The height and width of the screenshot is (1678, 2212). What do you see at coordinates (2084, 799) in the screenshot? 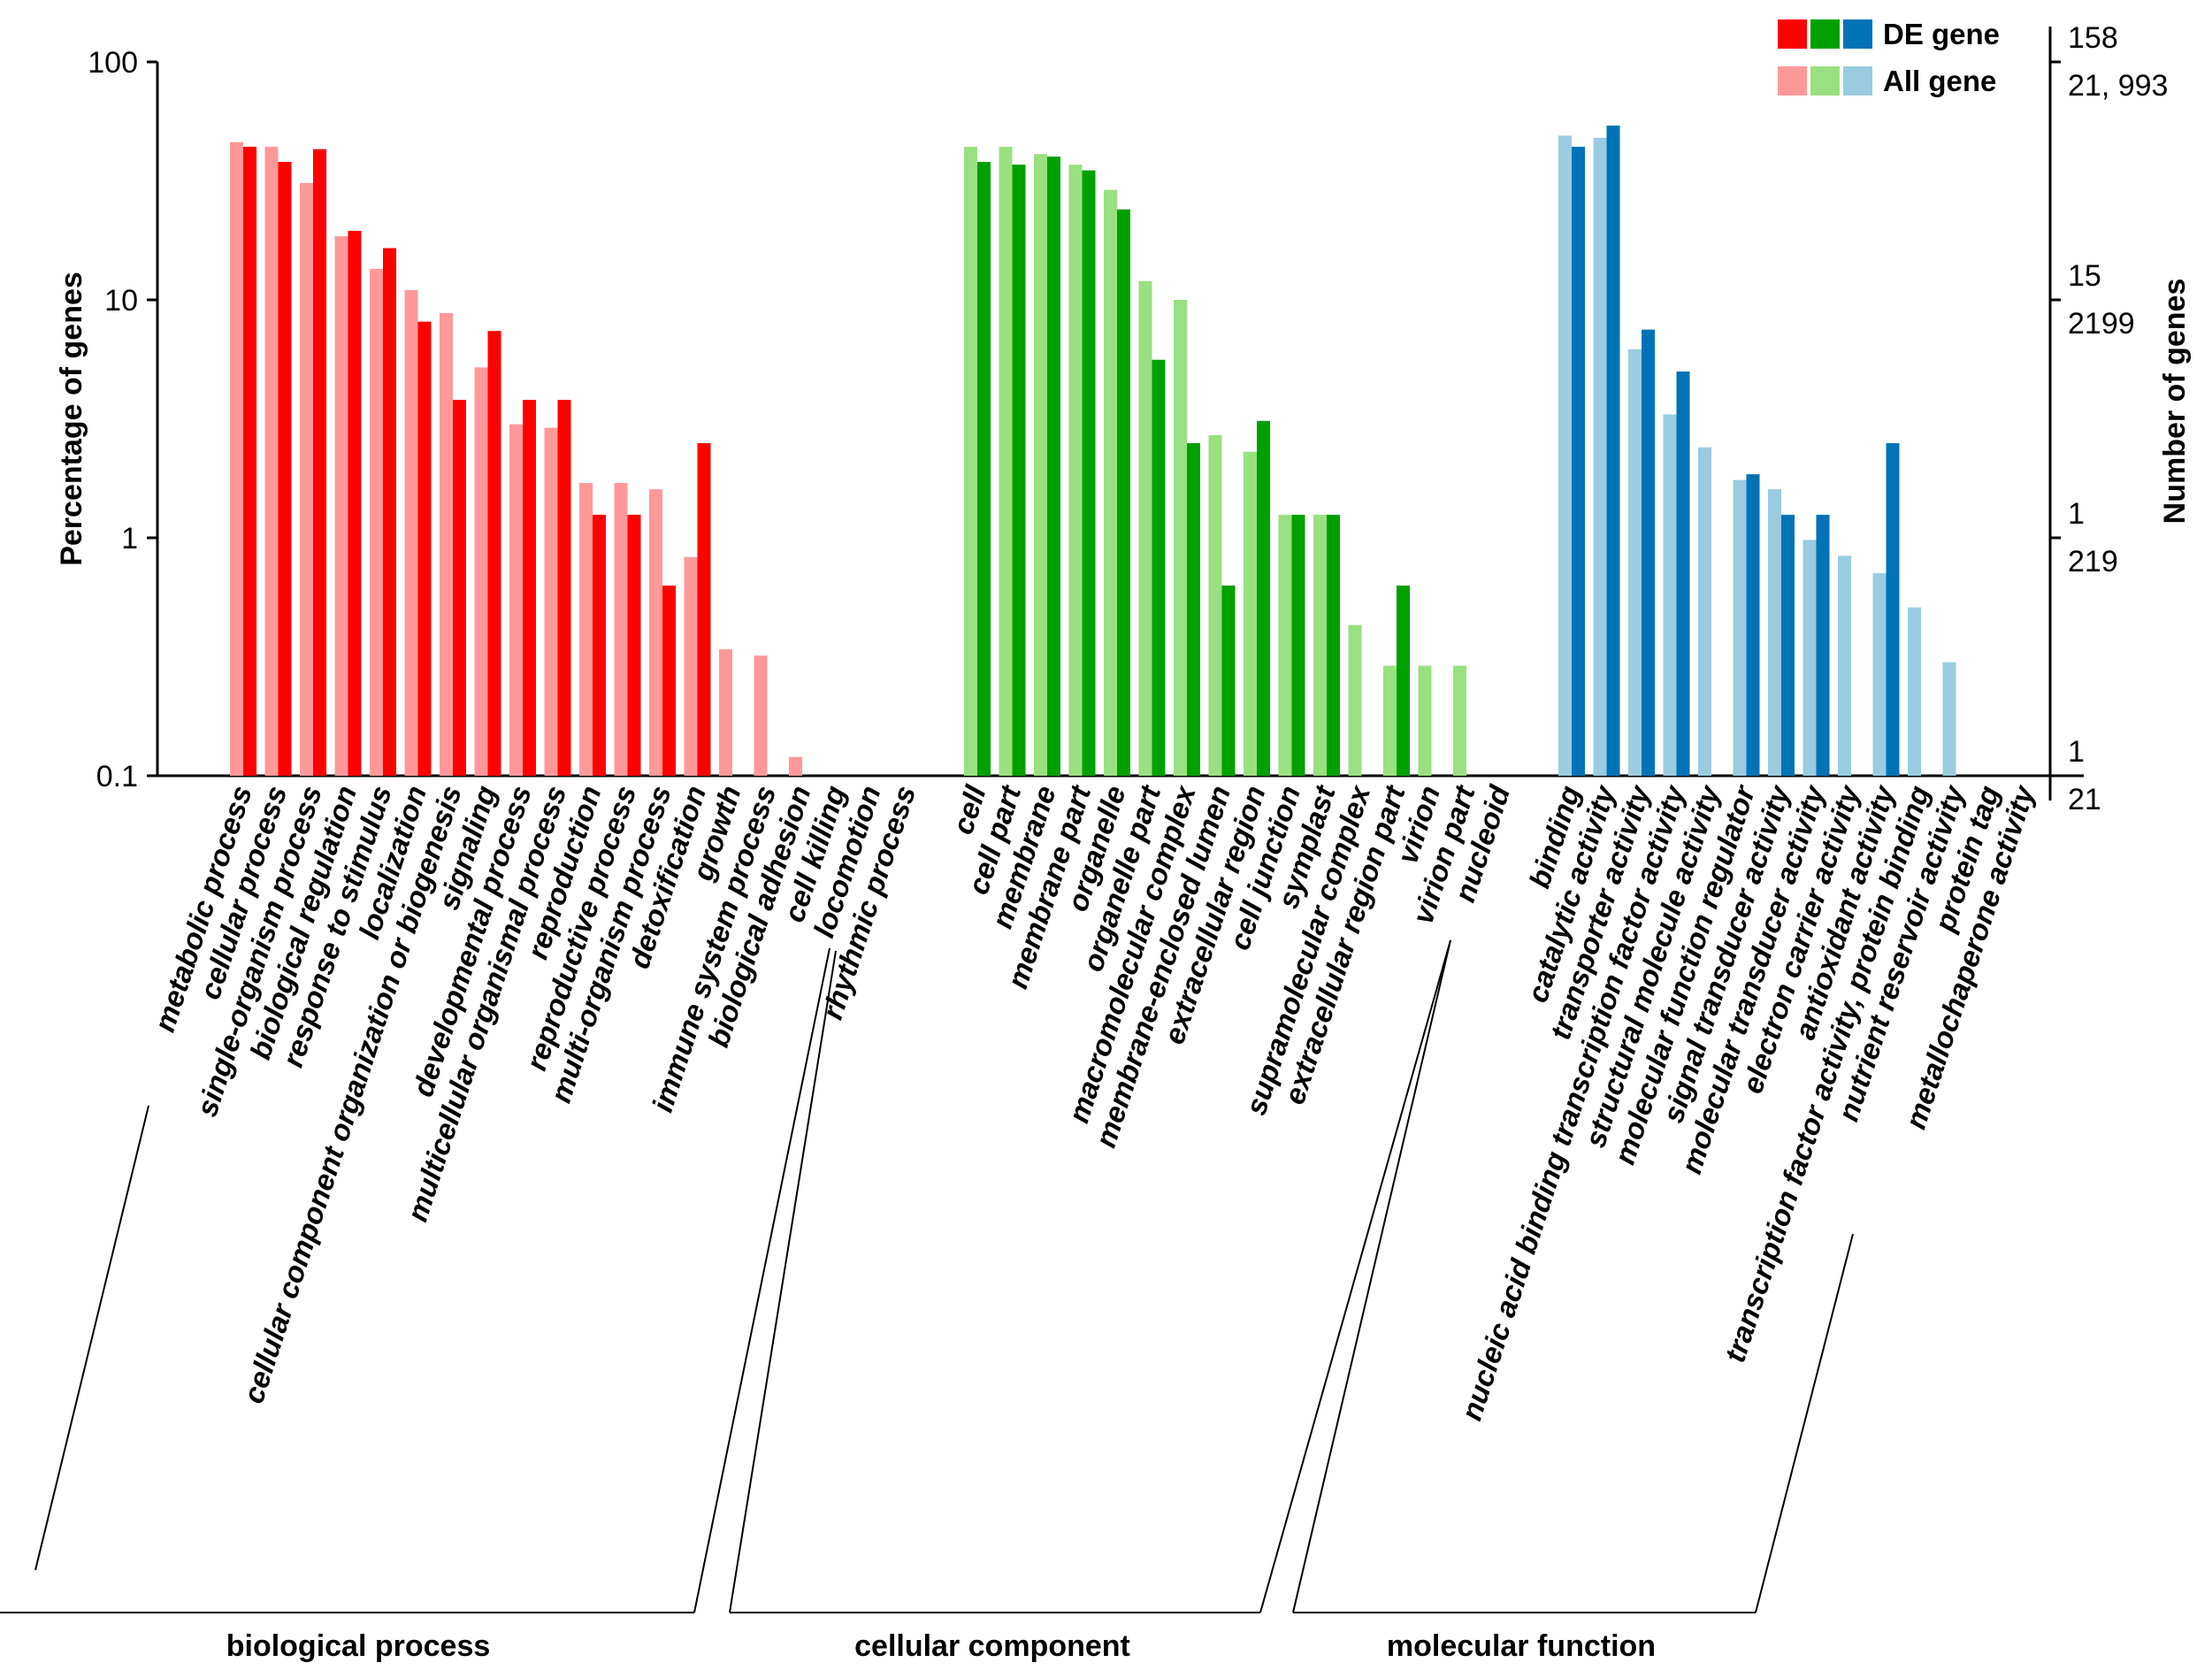
I see `right-tick-label-all: 21` at bounding box center [2084, 799].